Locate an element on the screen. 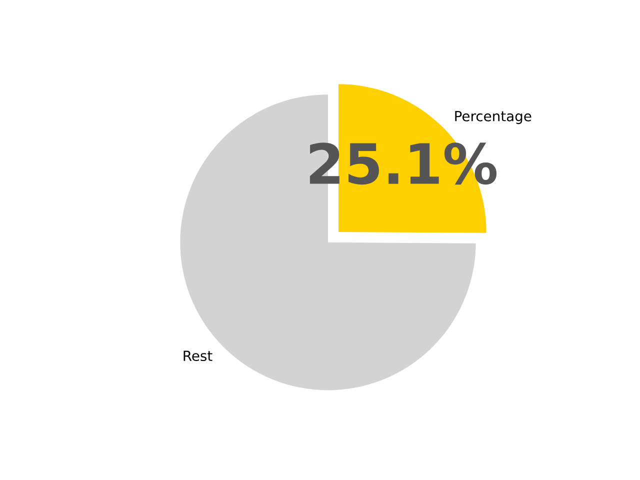  slice-label: Rest is located at coordinates (198, 356).